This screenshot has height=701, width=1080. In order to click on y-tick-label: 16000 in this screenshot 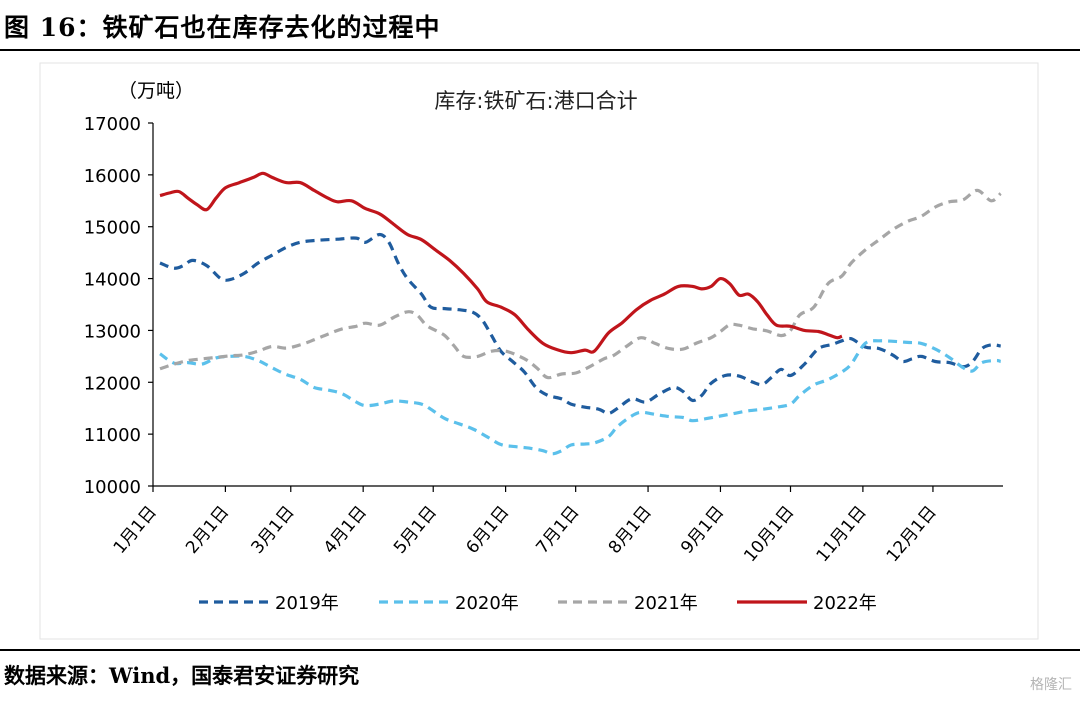, I will do `click(112, 176)`.